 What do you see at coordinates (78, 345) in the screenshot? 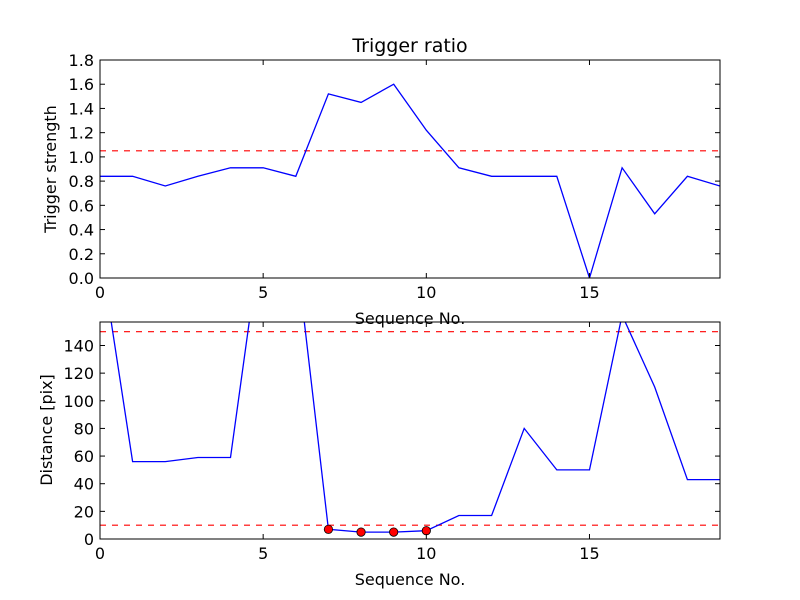
I see `y-tick-label: 140` at bounding box center [78, 345].